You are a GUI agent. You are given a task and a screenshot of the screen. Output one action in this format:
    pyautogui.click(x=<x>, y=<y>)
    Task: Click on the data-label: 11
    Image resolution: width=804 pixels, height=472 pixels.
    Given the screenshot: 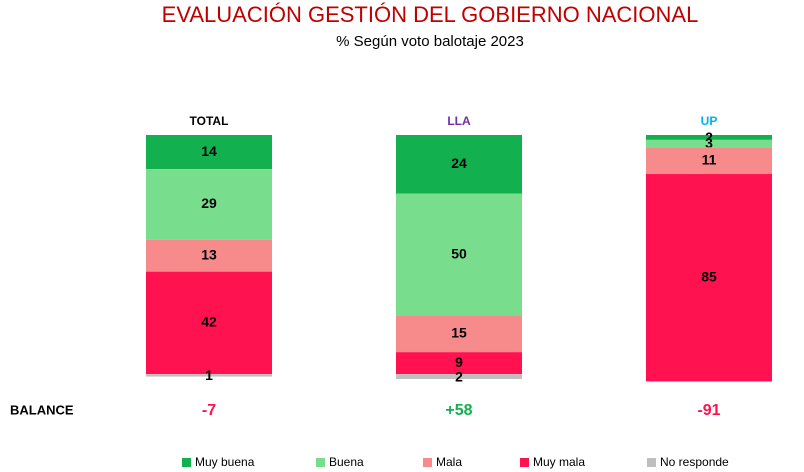 What is the action you would take?
    pyautogui.click(x=709, y=159)
    